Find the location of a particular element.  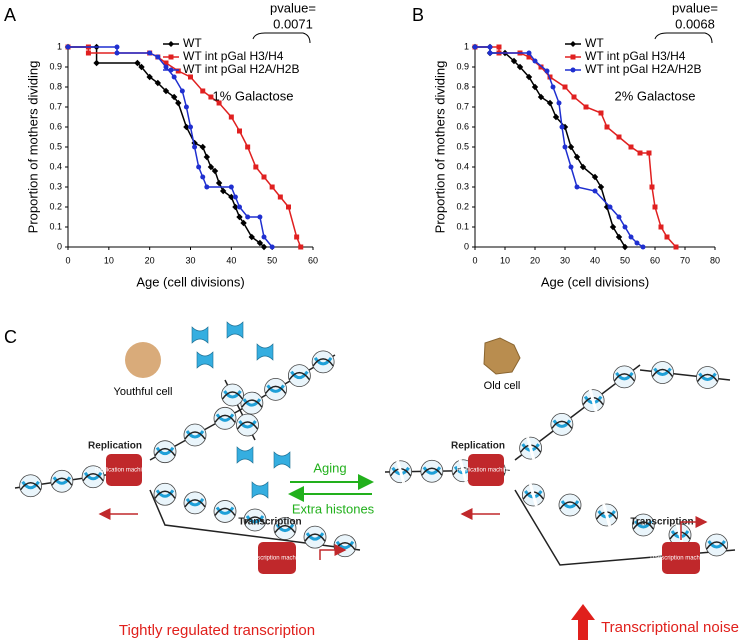

pvalue-label: pvalue= is located at coordinates (695, 7).